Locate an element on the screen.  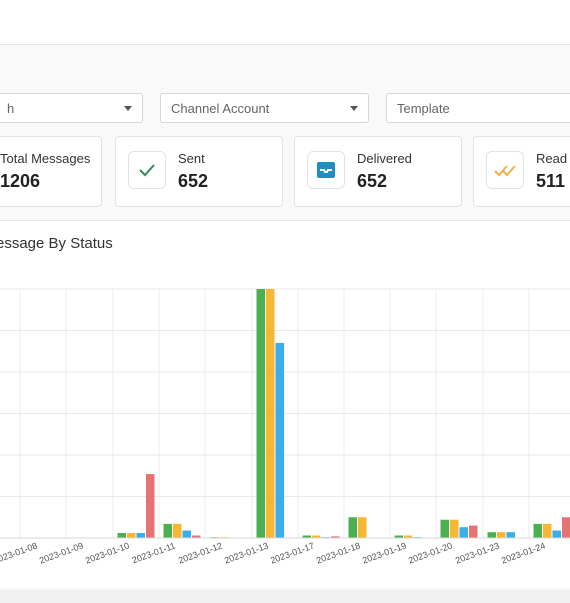
x-tick-label: 2023-01-09 is located at coordinates (61, 552).